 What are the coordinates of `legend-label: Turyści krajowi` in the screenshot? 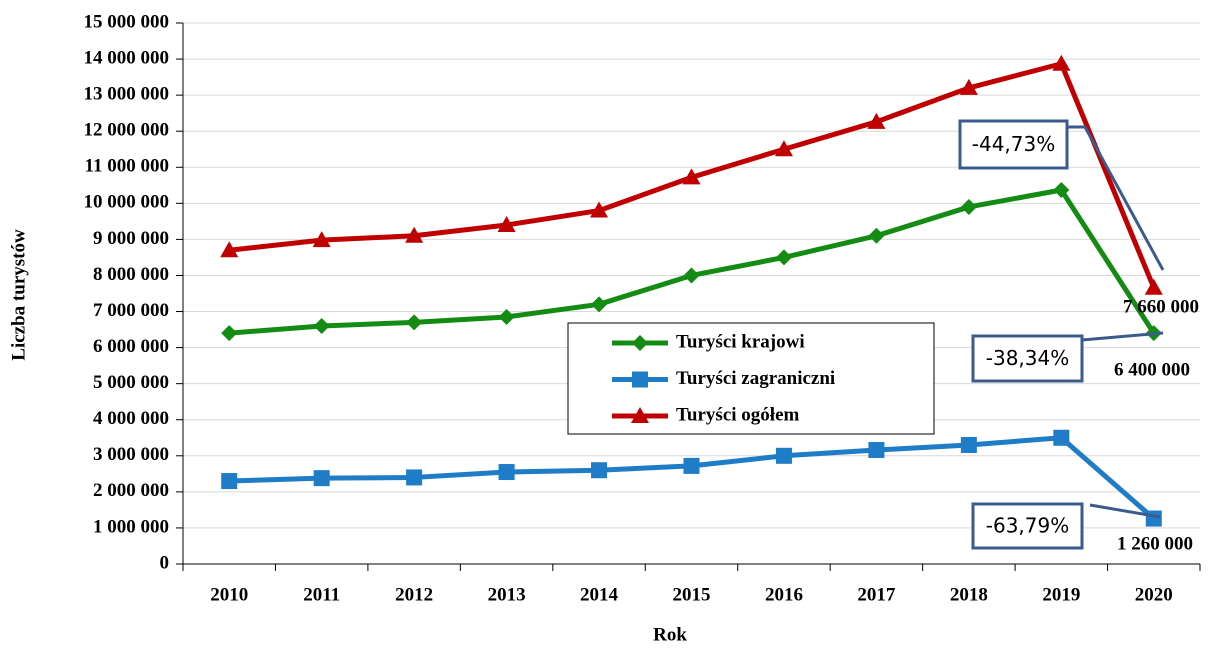 It's located at (740, 341).